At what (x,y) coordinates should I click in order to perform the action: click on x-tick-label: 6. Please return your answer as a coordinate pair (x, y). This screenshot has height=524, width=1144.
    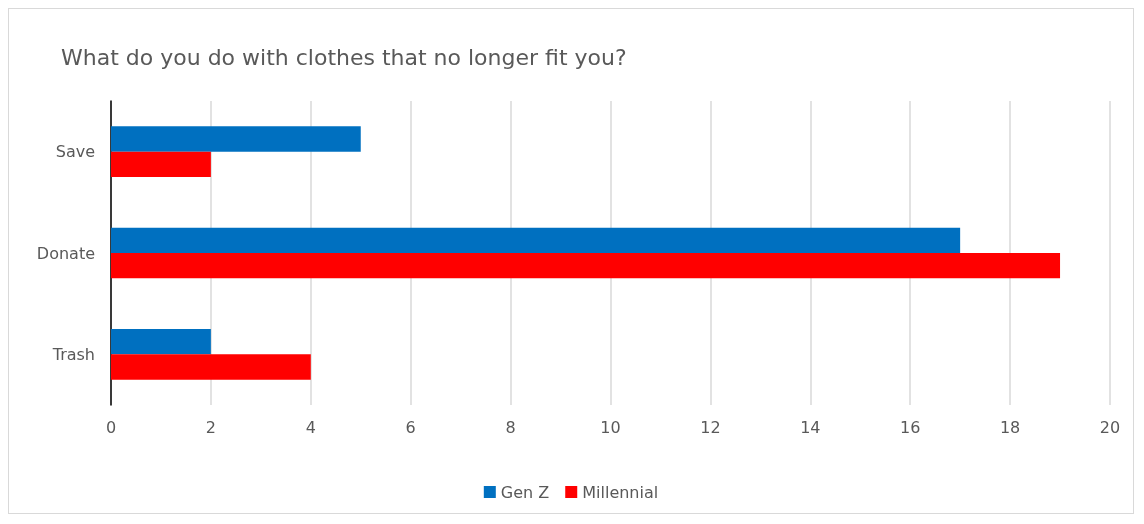
    Looking at the image, I should click on (410, 427).